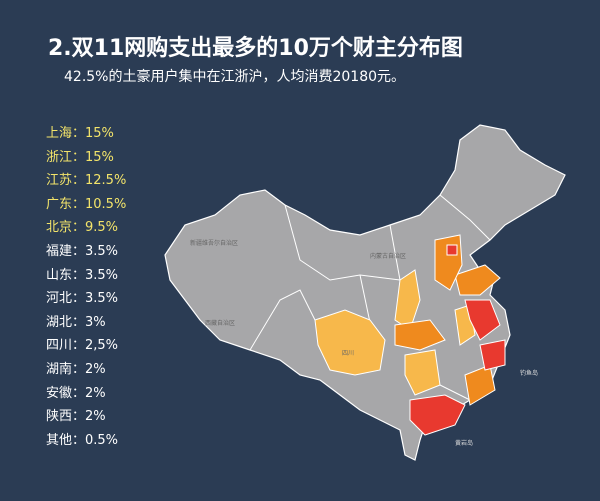 This screenshot has height=501, width=600. I want to click on region-fujian, so click(480, 385).